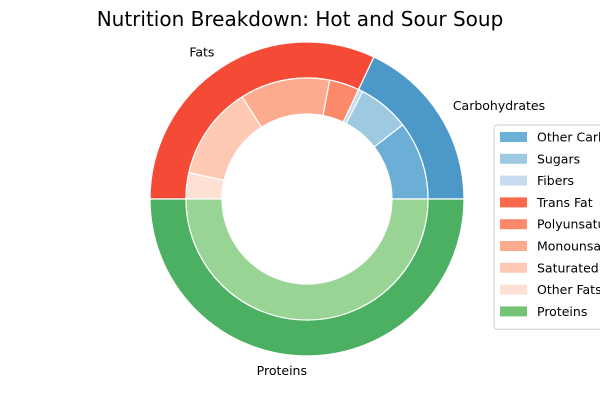 The width and height of the screenshot is (600, 400). Describe the element at coordinates (513, 137) in the screenshot. I see `legend-swatch-other-carbohydrates` at that location.